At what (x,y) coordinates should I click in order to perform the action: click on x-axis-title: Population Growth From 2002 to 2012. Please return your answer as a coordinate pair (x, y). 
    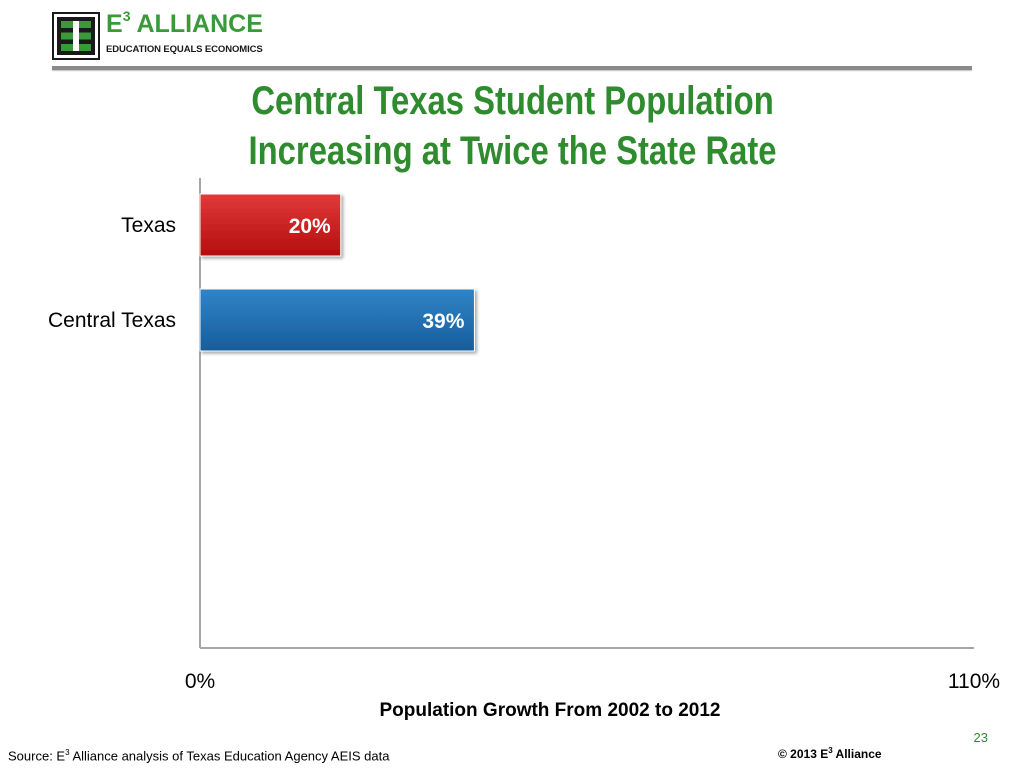
    Looking at the image, I should click on (550, 710).